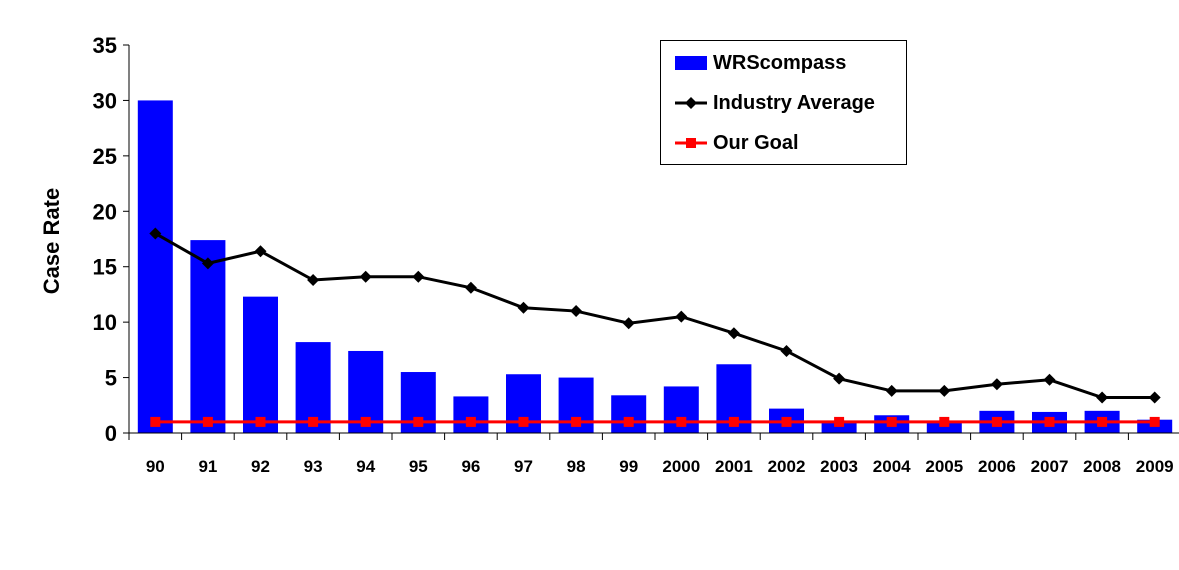  Describe the element at coordinates (628, 466) in the screenshot. I see `x-tick-label: 99` at that location.